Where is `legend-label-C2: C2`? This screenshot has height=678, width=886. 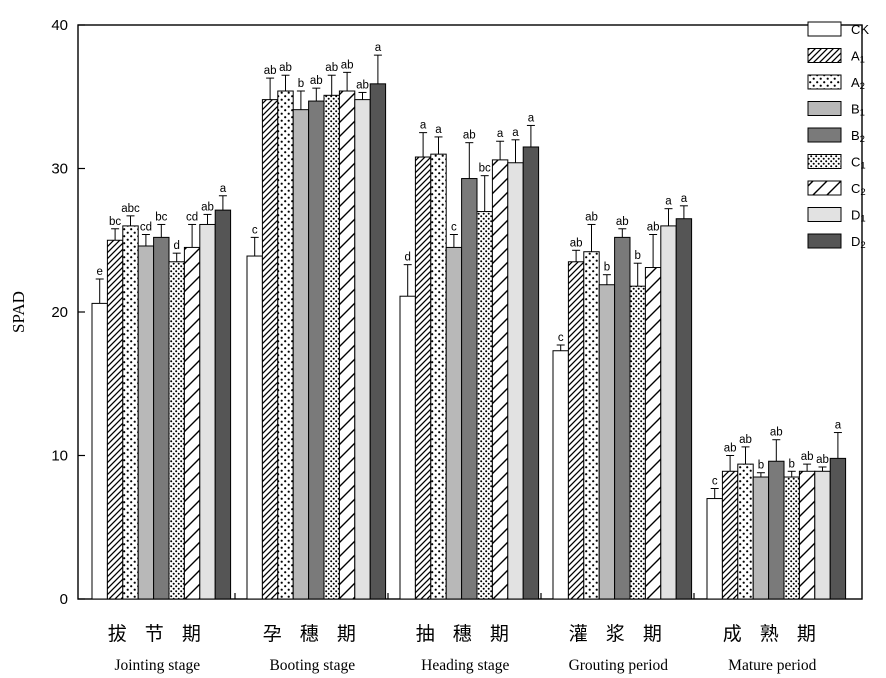 legend-label-C2: C2 is located at coordinates (858, 189).